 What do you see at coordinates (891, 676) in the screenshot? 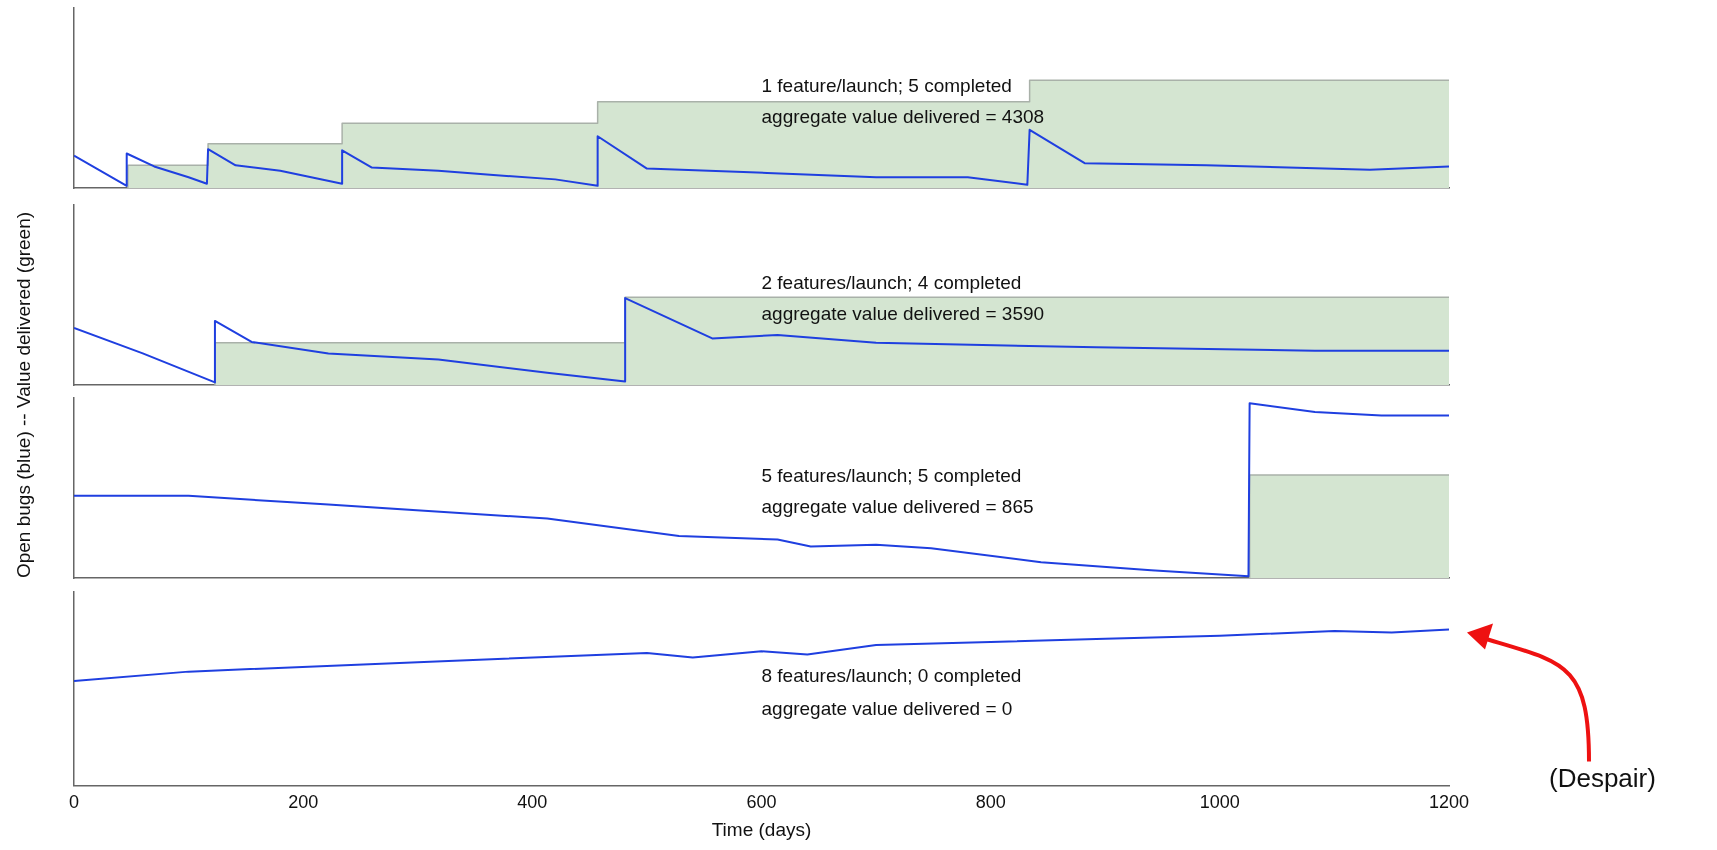
I see `annotation: 8 features/launch; 0 completed` at bounding box center [891, 676].